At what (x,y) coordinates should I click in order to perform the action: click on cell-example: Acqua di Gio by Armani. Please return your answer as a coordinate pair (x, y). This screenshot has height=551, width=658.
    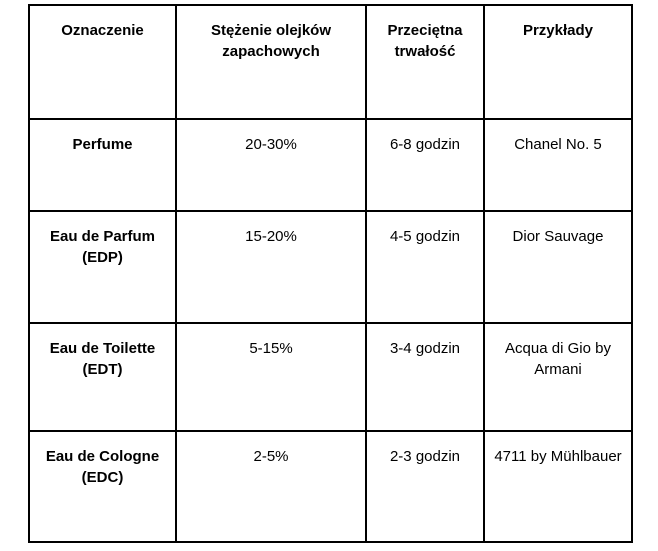
    Looking at the image, I should click on (558, 377).